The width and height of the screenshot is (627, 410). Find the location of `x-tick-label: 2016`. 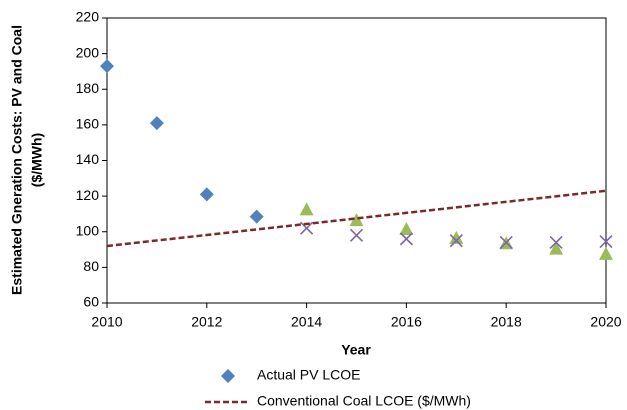

x-tick-label: 2016 is located at coordinates (406, 322).